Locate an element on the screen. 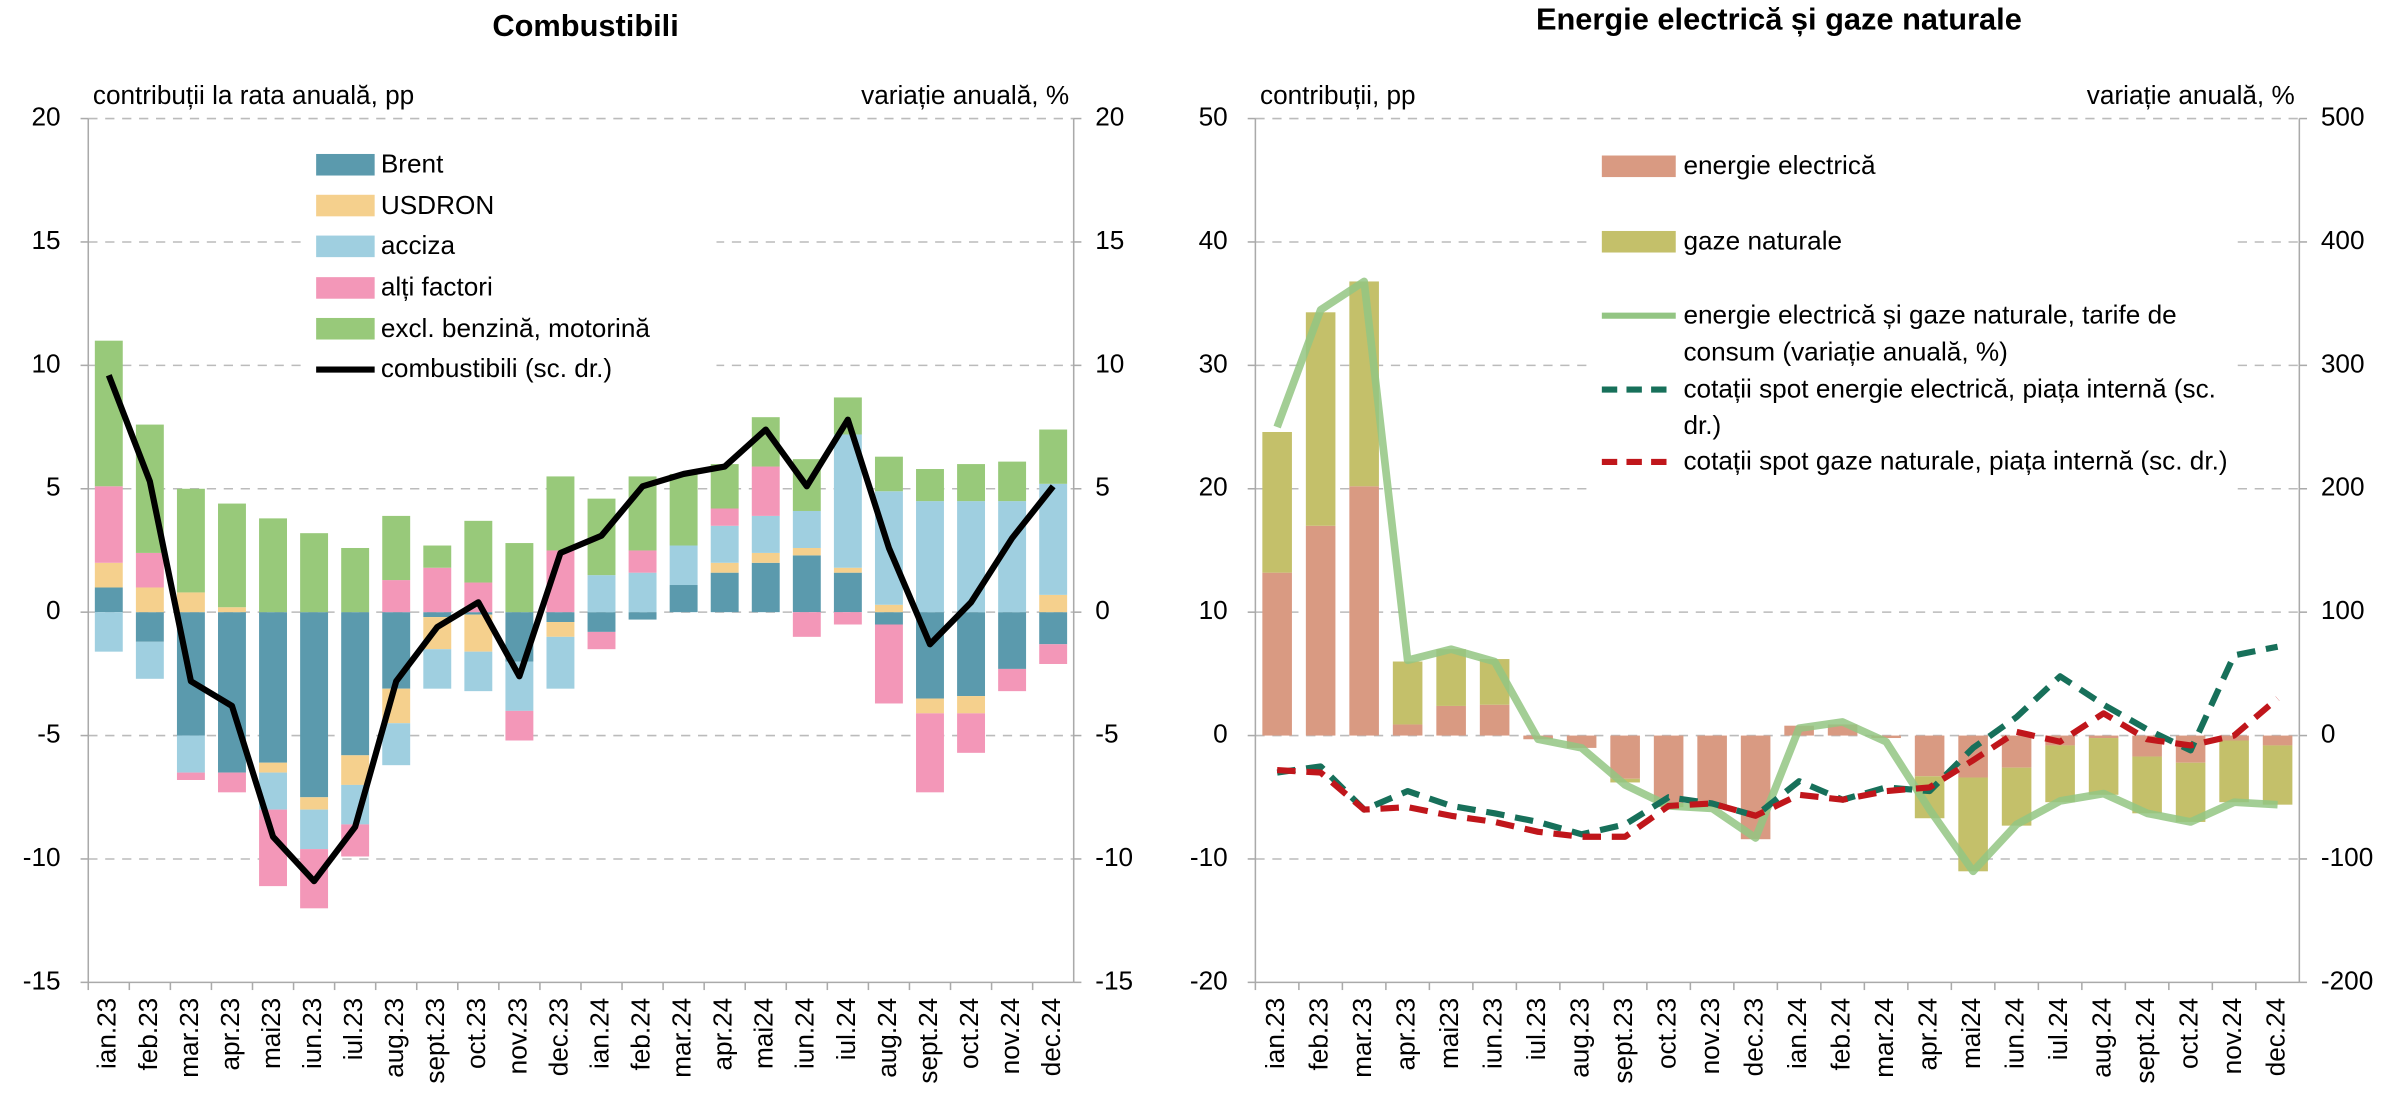 The height and width of the screenshot is (1109, 2403). x-tick-label: apr.23 is located at coordinates (1406, 1034).